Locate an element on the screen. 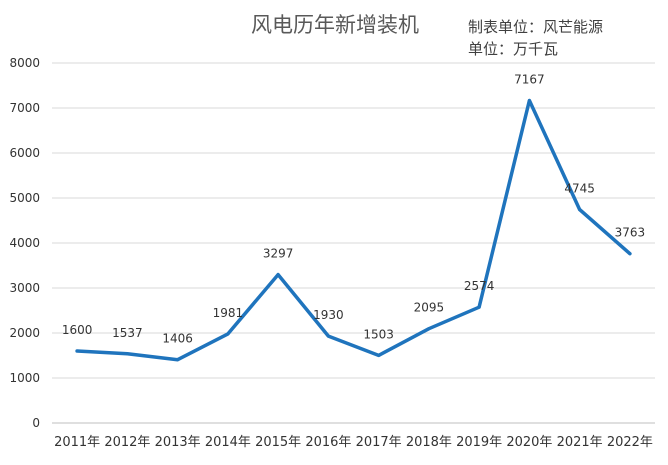 The image size is (668, 465). x-tick-label: 2017年 is located at coordinates (379, 442).